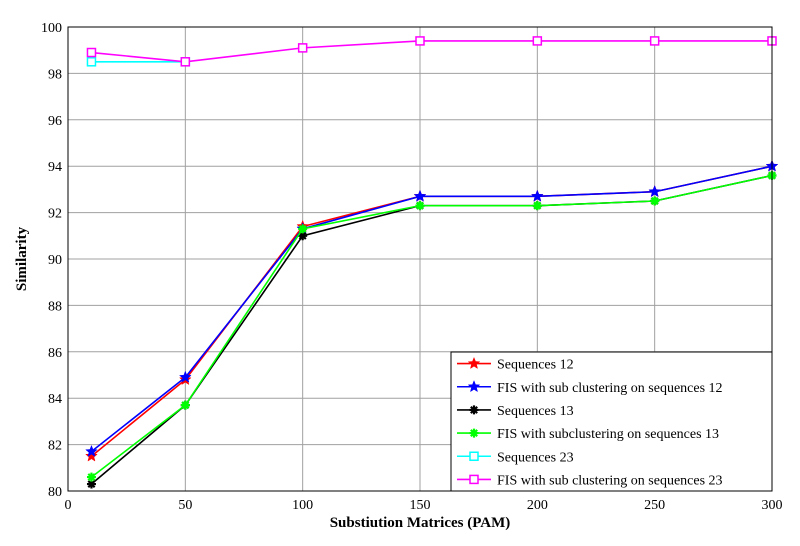  What do you see at coordinates (537, 505) in the screenshot?
I see `x-tick-label: 200` at bounding box center [537, 505].